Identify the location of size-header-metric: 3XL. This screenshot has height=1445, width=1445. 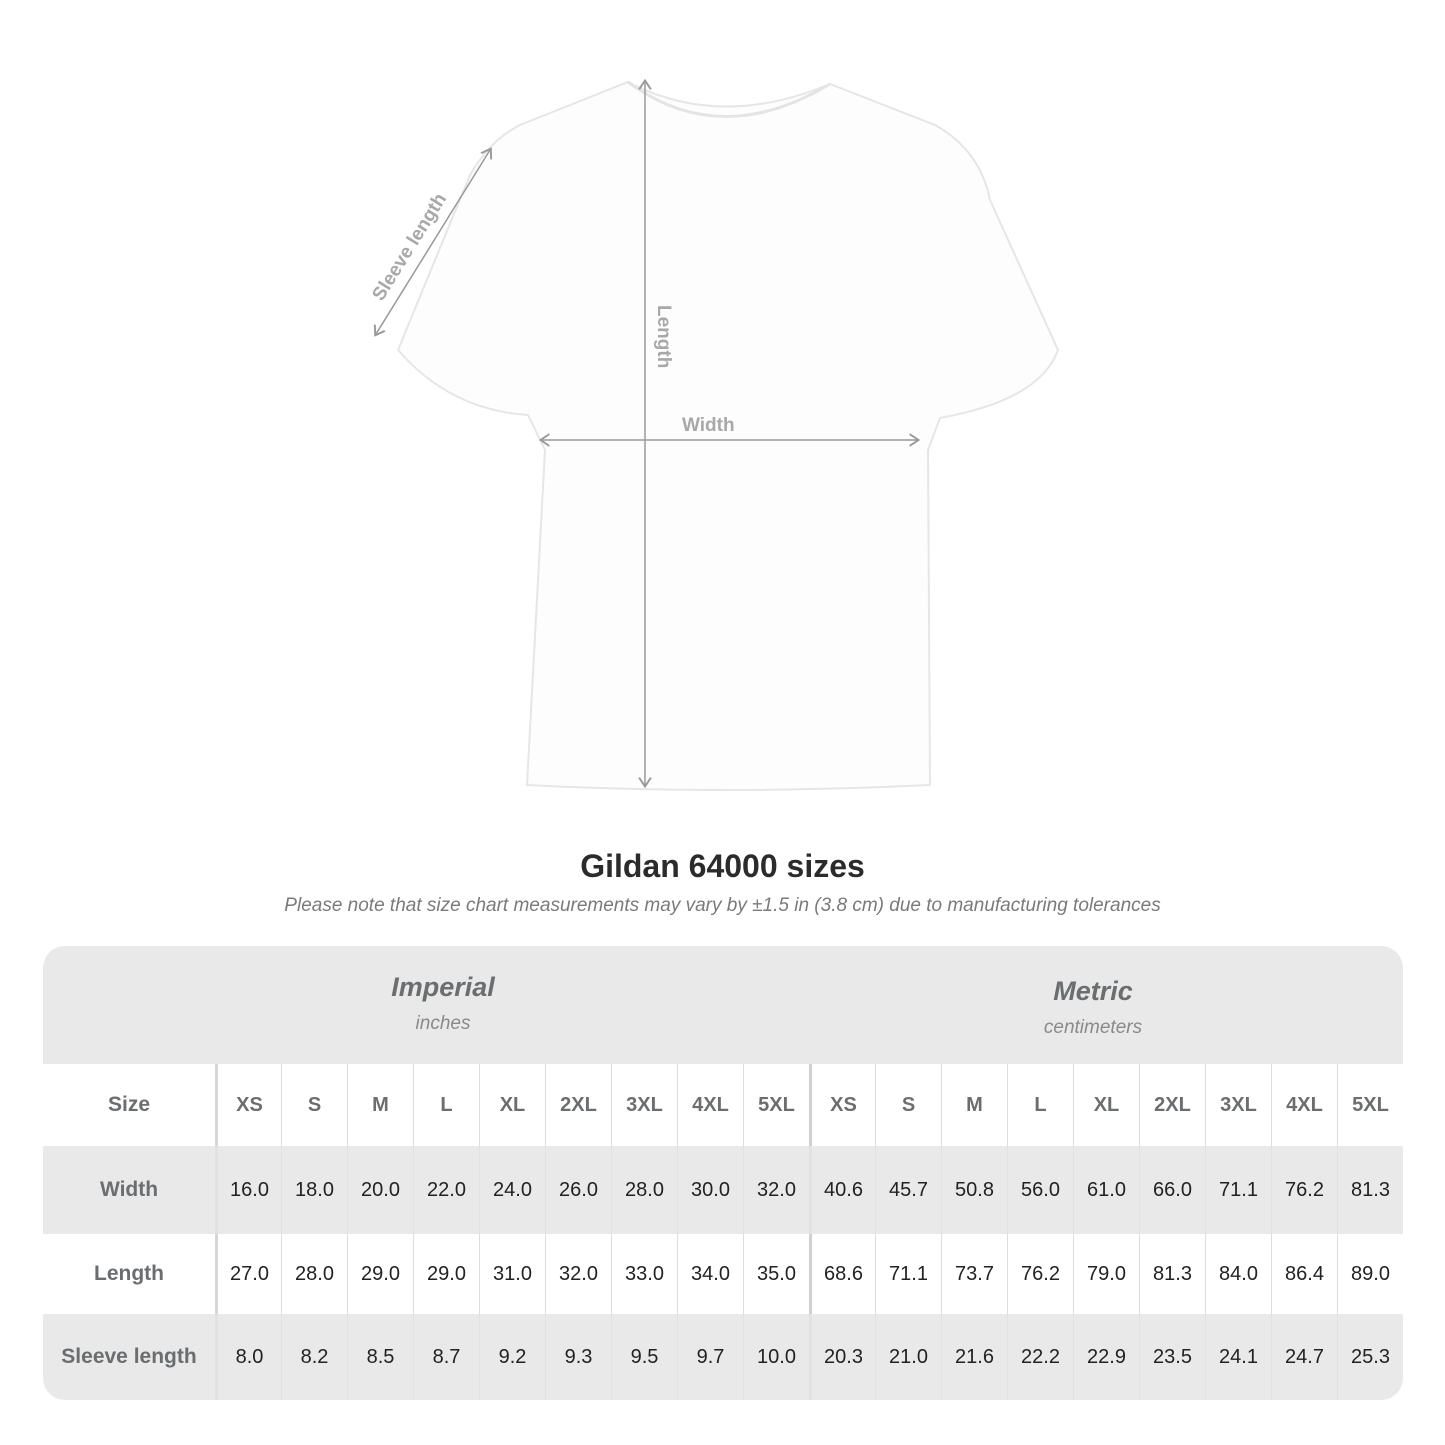
(1238, 1105).